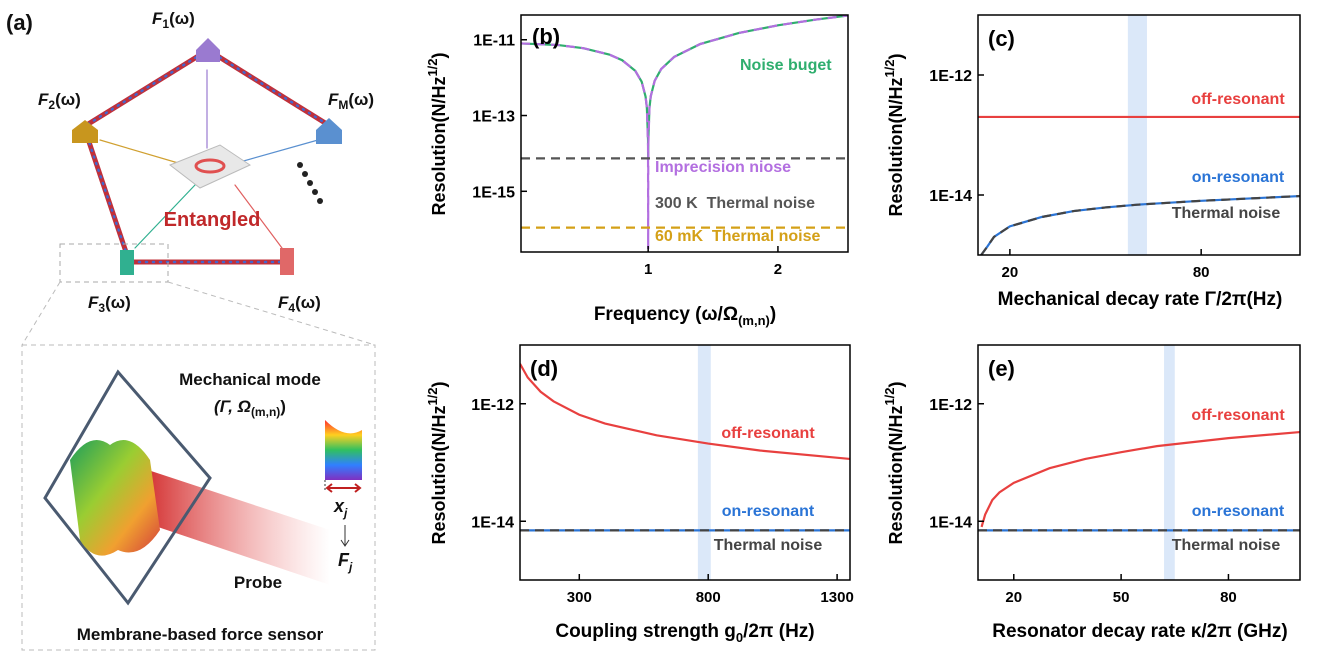 The height and width of the screenshot is (654, 1332). Describe the element at coordinates (232, 406) in the screenshot. I see `params: (Γ, Ω` at that location.